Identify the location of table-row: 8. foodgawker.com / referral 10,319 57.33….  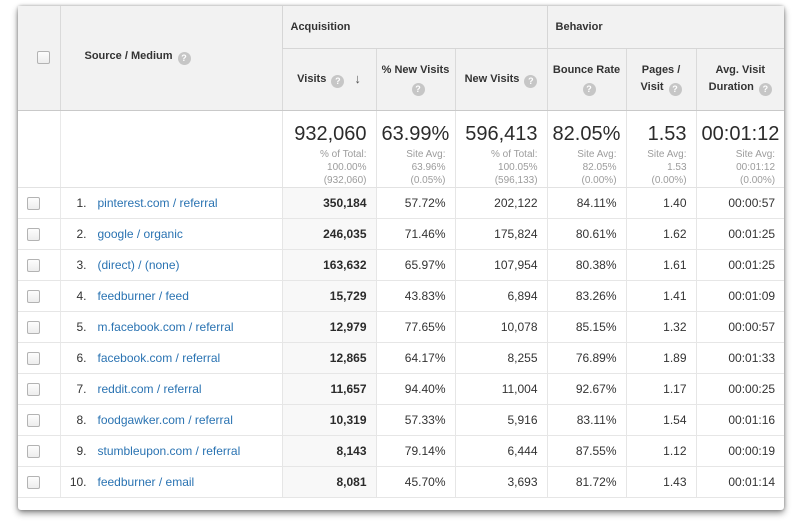
(401, 420).